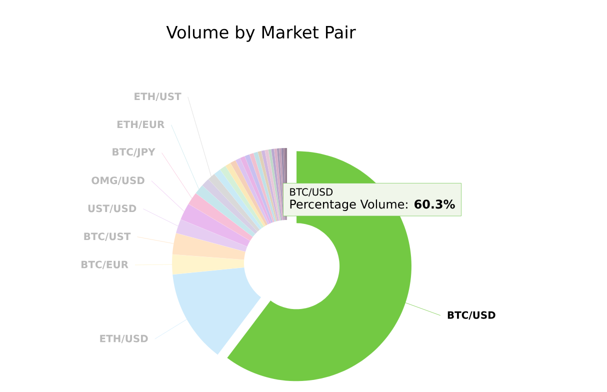 The width and height of the screenshot is (607, 392). I want to click on slice-label: BTC/EUR, so click(105, 265).